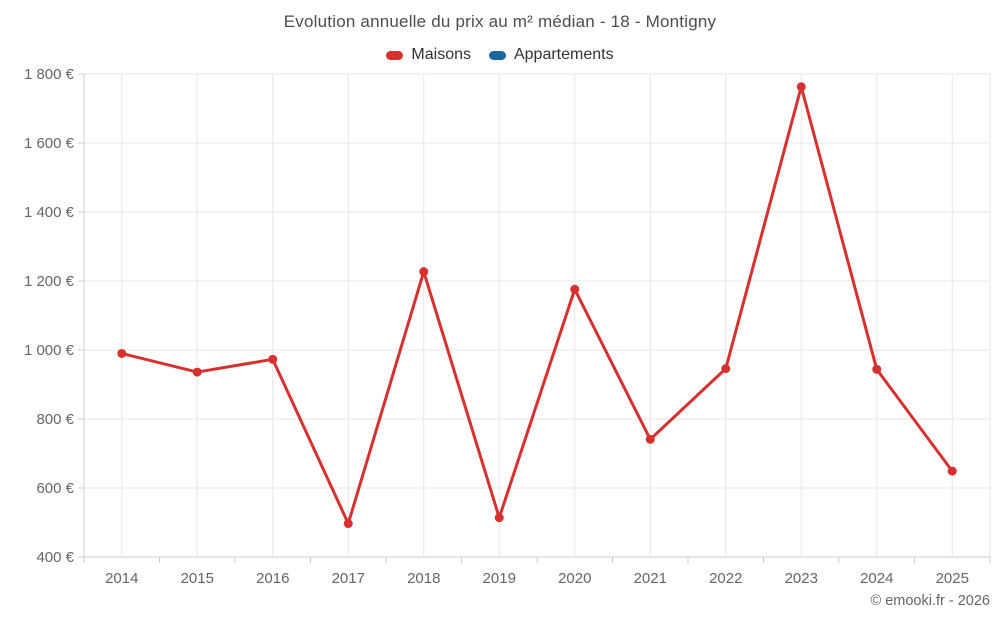  Describe the element at coordinates (122, 353) in the screenshot. I see `data-point-maisons-2014` at that location.